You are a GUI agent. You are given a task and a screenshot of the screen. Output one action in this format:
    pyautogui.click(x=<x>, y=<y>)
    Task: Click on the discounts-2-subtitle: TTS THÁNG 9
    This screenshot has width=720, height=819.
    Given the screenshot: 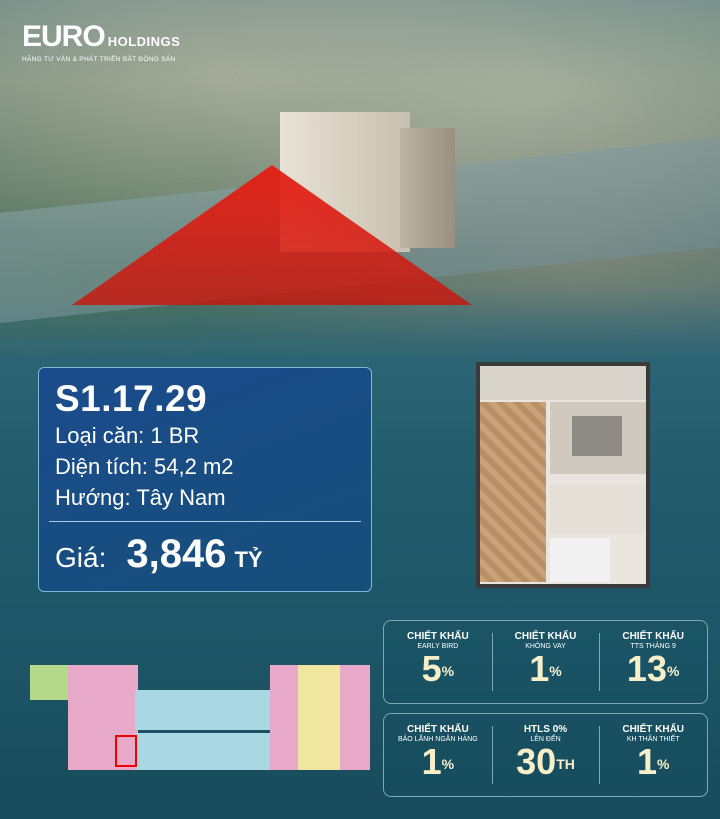 What is the action you would take?
    pyautogui.click(x=653, y=646)
    